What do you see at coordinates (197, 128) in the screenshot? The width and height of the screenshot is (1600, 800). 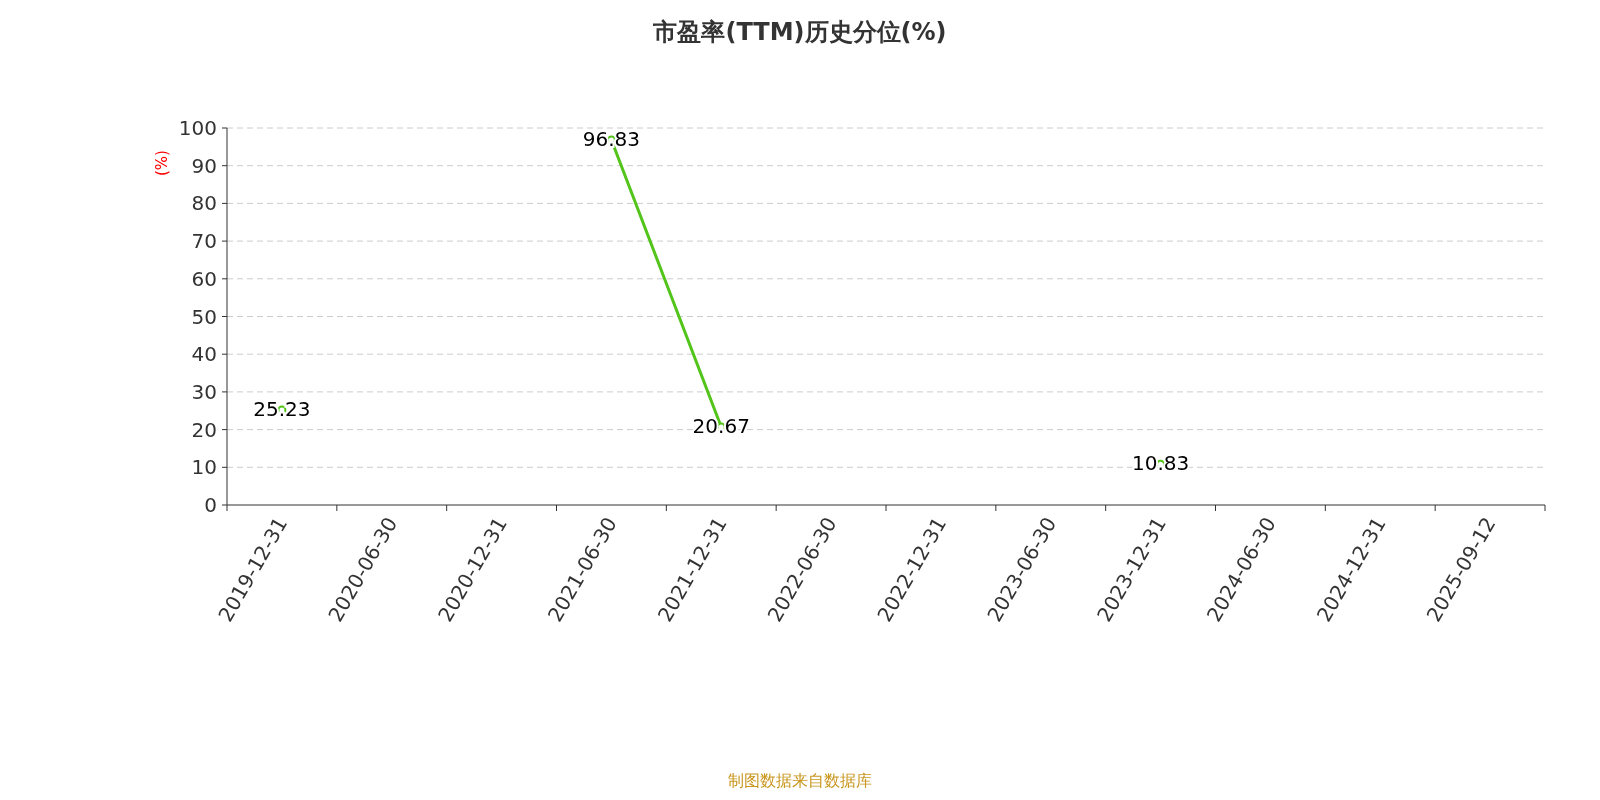 I see `y-tick-label: 100` at bounding box center [197, 128].